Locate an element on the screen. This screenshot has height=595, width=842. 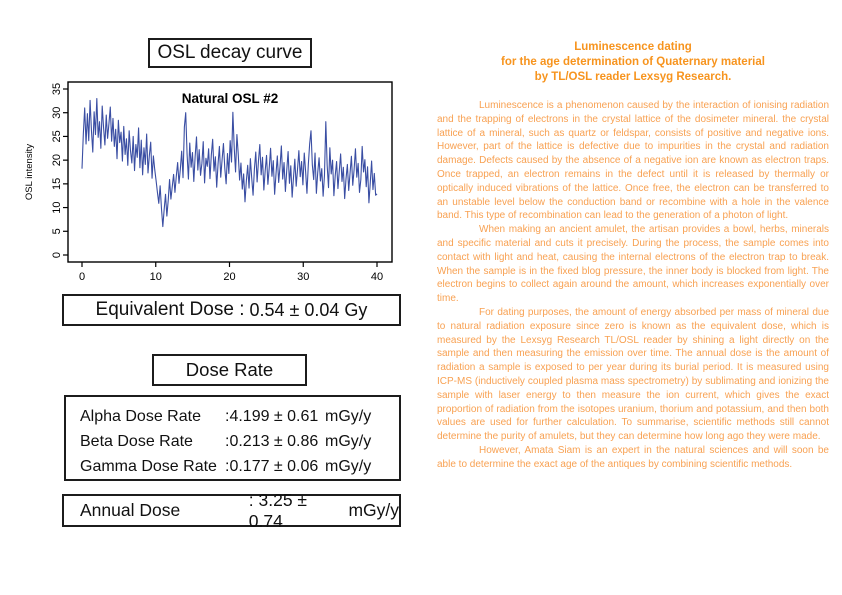
alpha-dose-rate-value: :4.199 ± 0.61 is located at coordinates (272, 416).